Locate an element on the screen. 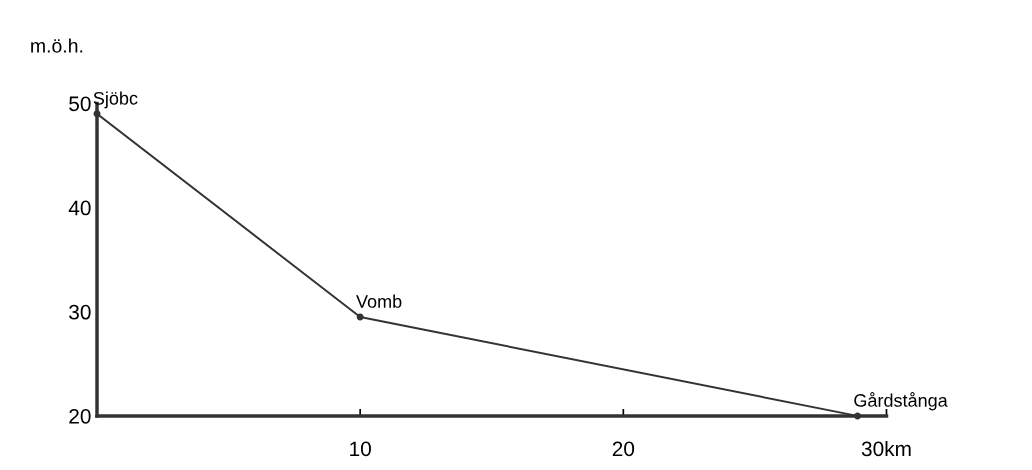 The height and width of the screenshot is (470, 1032). annotation: Gårdstånga is located at coordinates (901, 401).